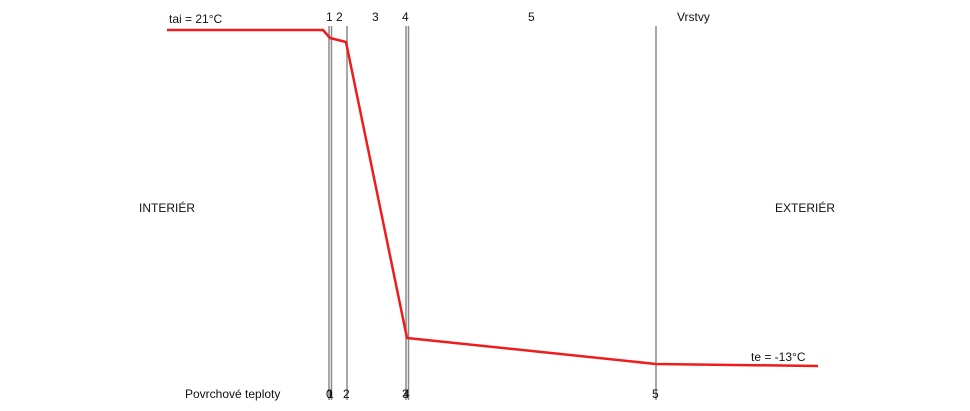 This screenshot has width=970, height=411. I want to click on boundary-number-0: 0, so click(329, 394).